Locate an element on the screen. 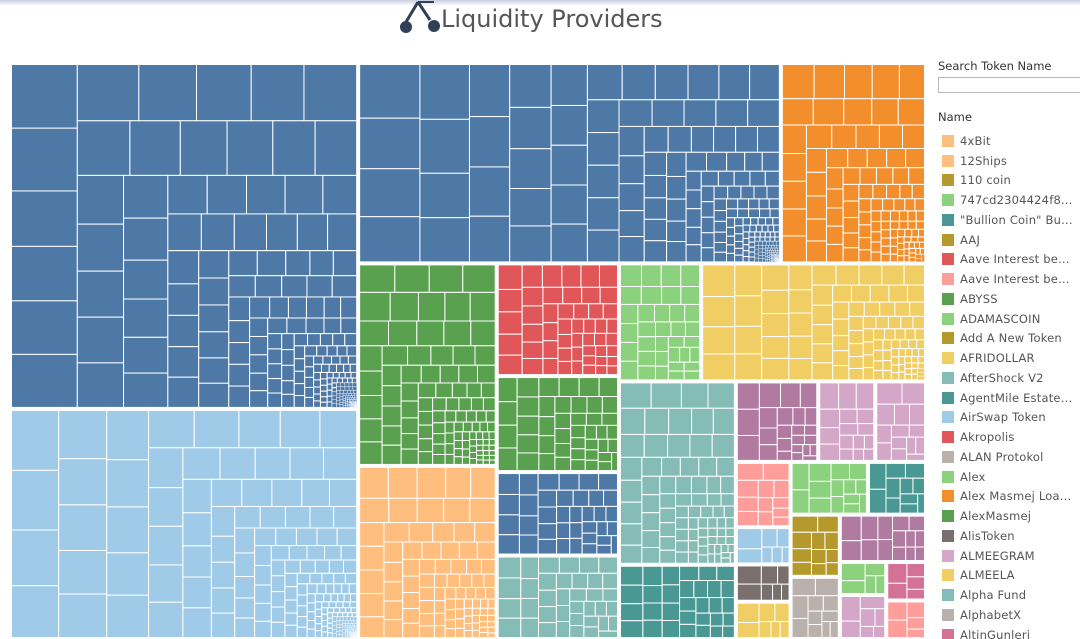 The width and height of the screenshot is (1080, 639). legend-item: ALAN Protokol is located at coordinates (1011, 457).